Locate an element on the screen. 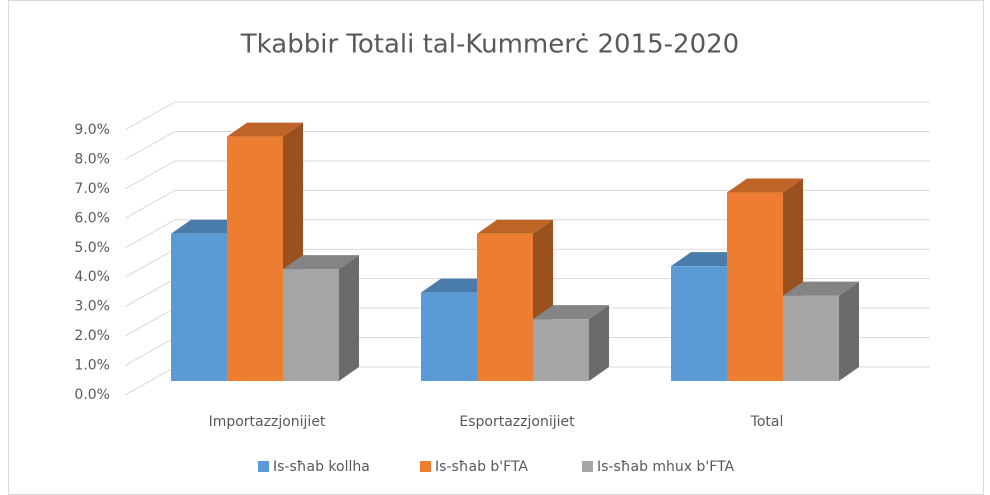 This screenshot has width=990, height=495. chart-title: Tkabbir Totali tal-Kummerċ 2015-2020 is located at coordinates (489, 45).